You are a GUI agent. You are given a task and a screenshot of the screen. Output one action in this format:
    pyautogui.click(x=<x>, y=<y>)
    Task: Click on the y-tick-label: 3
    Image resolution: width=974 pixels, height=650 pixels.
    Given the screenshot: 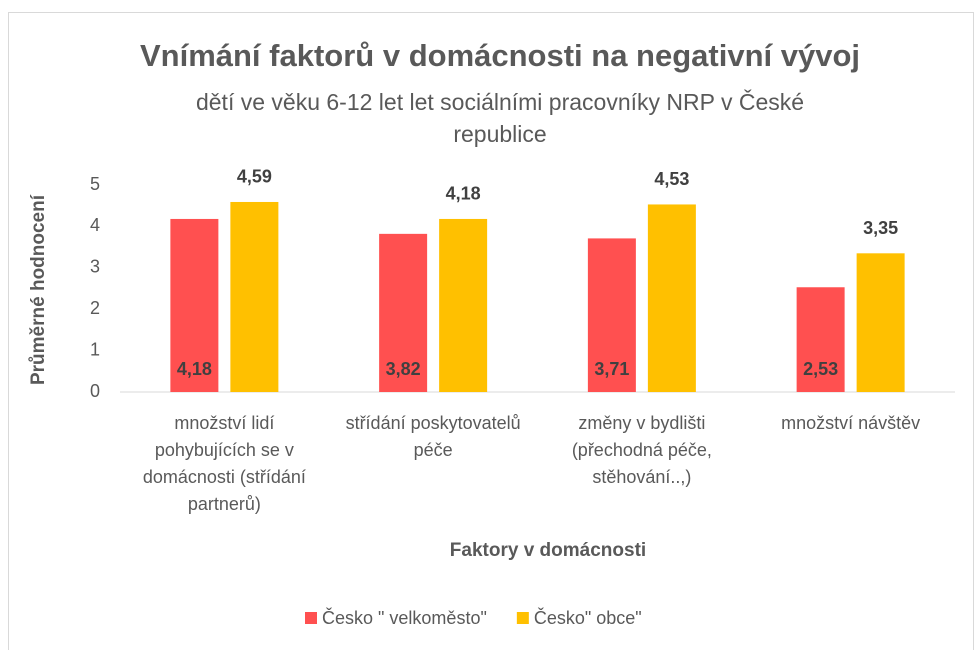 What is the action you would take?
    pyautogui.click(x=95, y=267)
    